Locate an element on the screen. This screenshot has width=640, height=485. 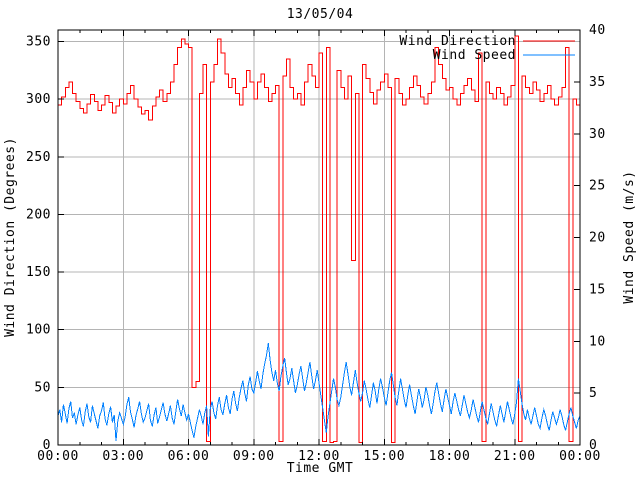
chart-title: 13/05/04 is located at coordinates (320, 14).